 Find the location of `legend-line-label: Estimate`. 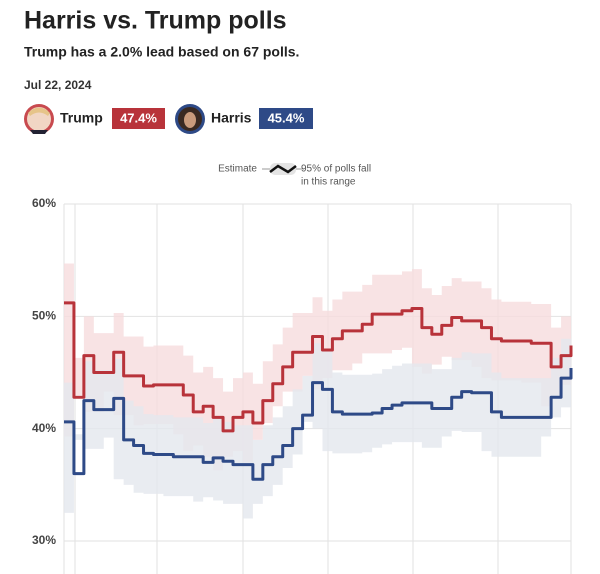

legend-line-label: Estimate is located at coordinates (237, 169).